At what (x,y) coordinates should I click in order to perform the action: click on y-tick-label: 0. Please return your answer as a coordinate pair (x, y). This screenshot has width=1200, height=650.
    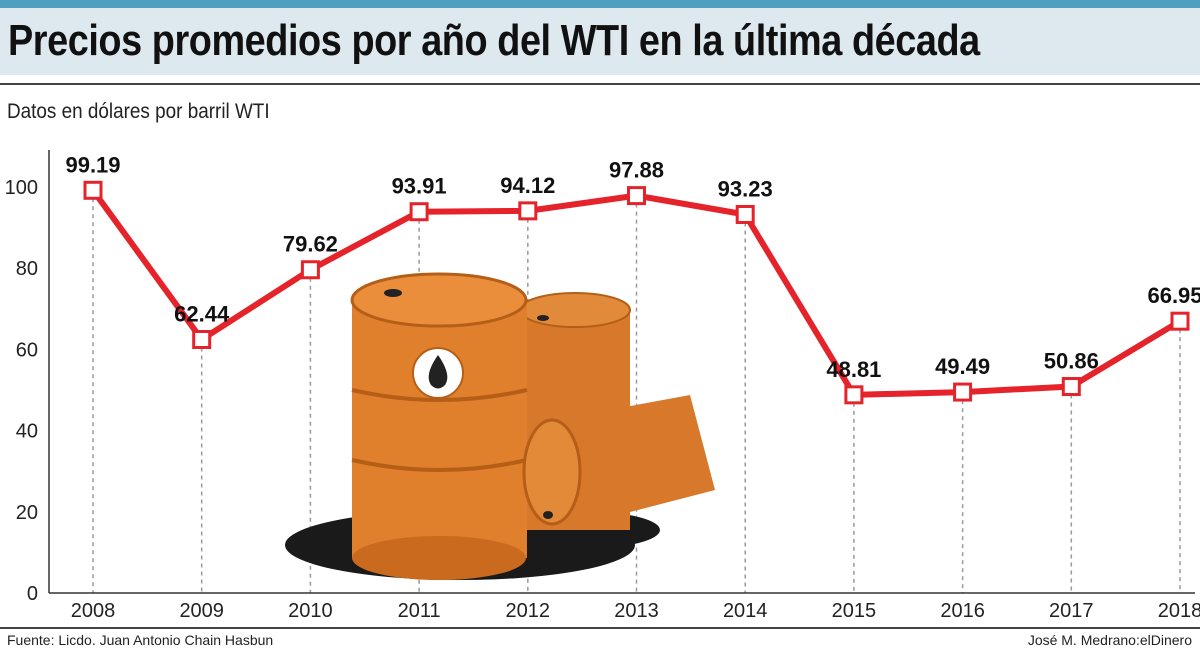
    Looking at the image, I should click on (32, 594).